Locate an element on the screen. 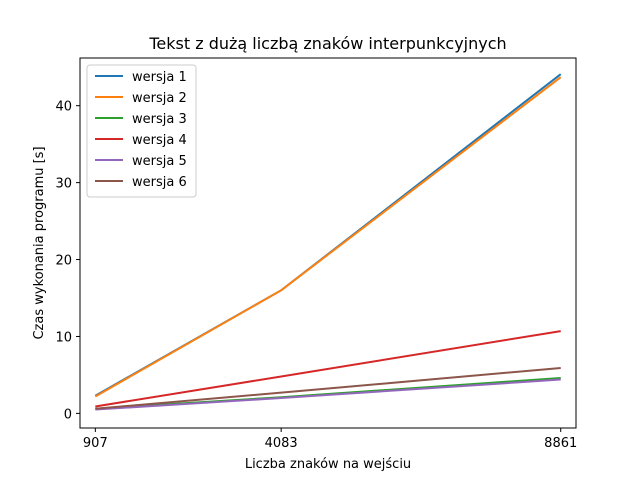  x-tick-label: 4083 is located at coordinates (281, 443).